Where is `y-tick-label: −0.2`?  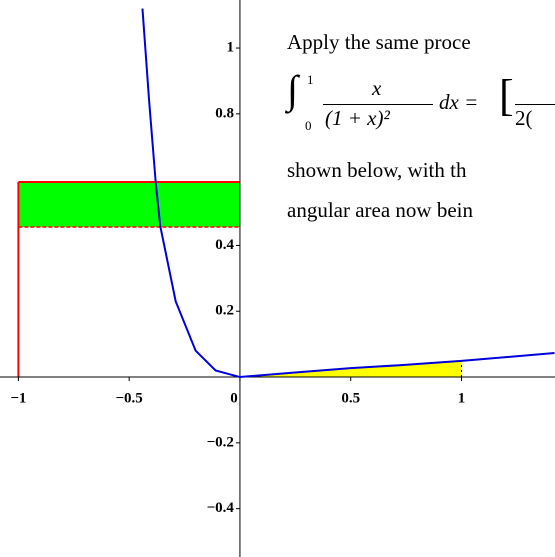
y-tick-label: −0.2 is located at coordinates (220, 442).